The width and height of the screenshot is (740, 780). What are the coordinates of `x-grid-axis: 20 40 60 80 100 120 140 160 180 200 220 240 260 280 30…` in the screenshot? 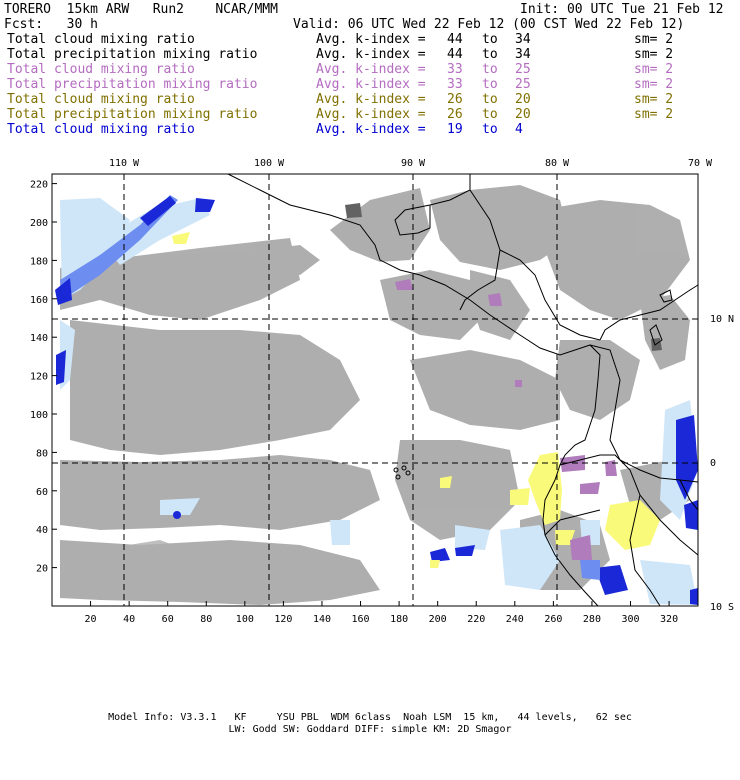 It's located at (381, 613).